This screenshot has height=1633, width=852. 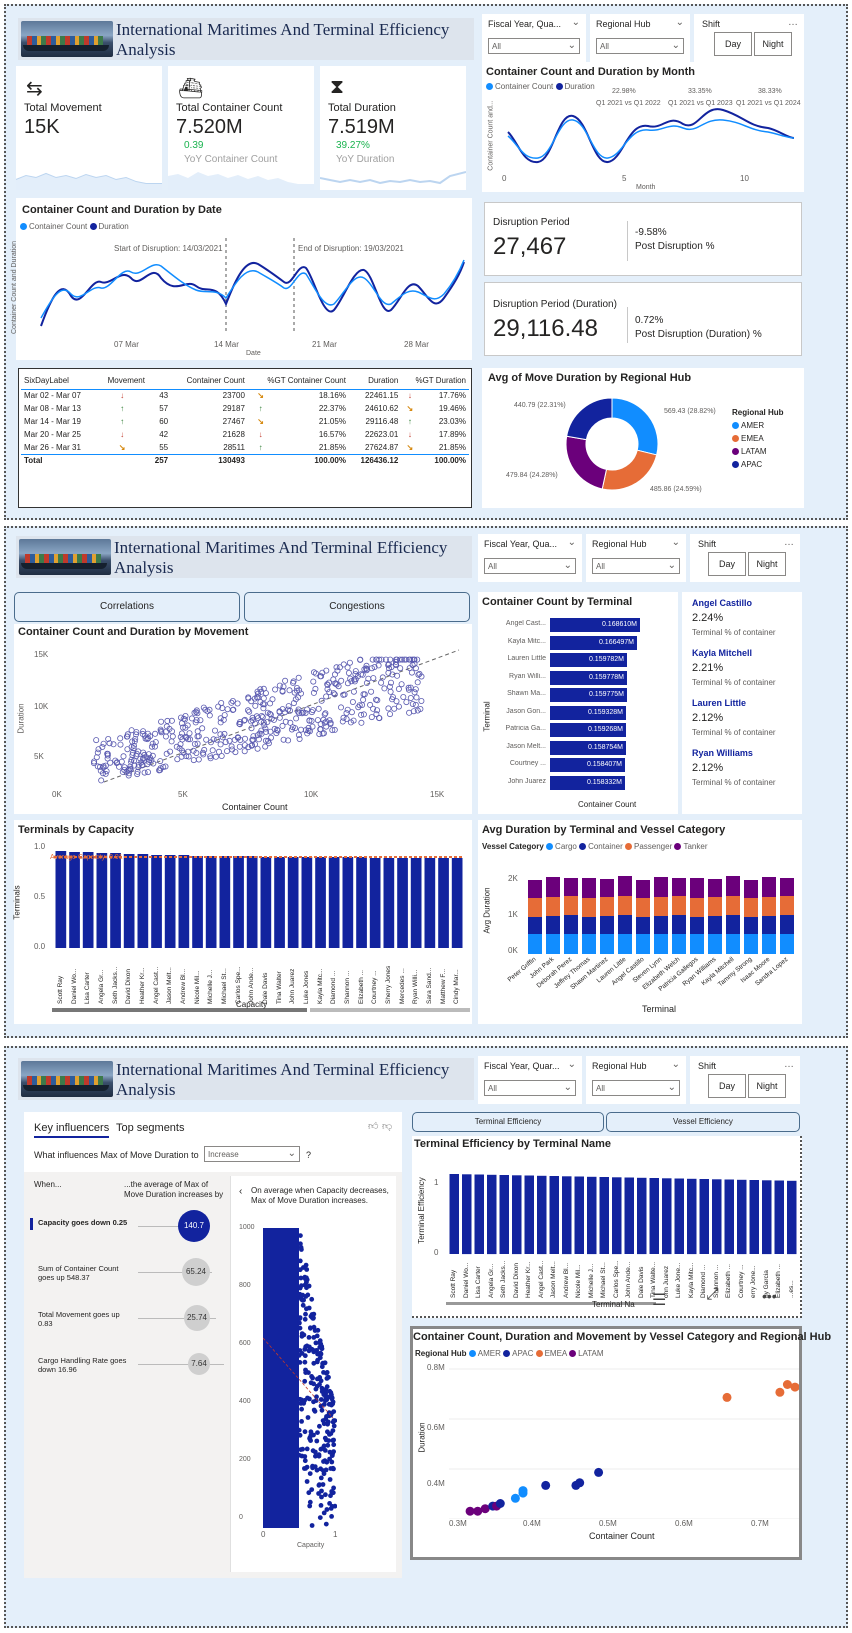 I want to click on tab-top-segments: Top segments, so click(x=150, y=1128).